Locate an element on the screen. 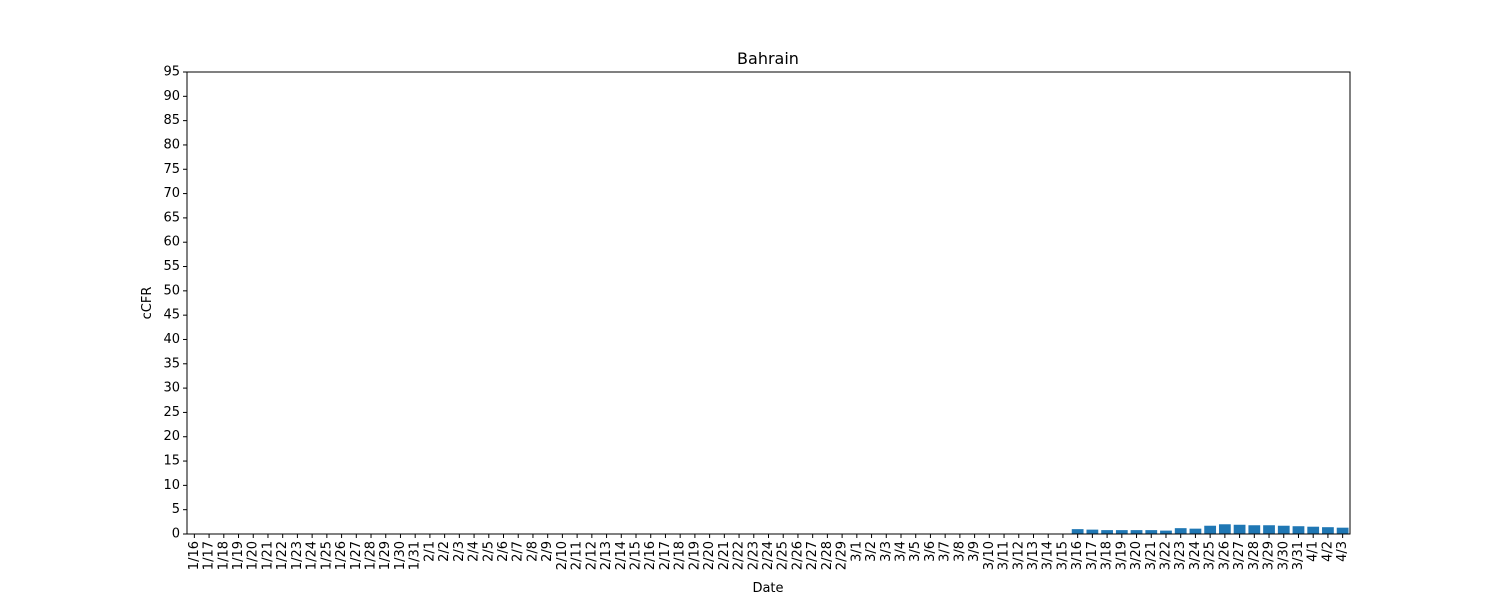 Image resolution: width=1500 pixels, height=600 pixels. x-tick-label: 2/1 is located at coordinates (429, 551).